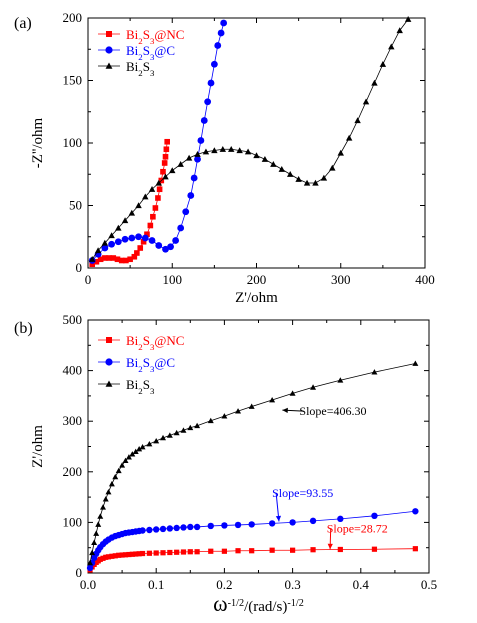 Image resolution: width=477 pixels, height=623 pixels. What do you see at coordinates (220, 603) in the screenshot?
I see `omega-symbol: ω` at bounding box center [220, 603].